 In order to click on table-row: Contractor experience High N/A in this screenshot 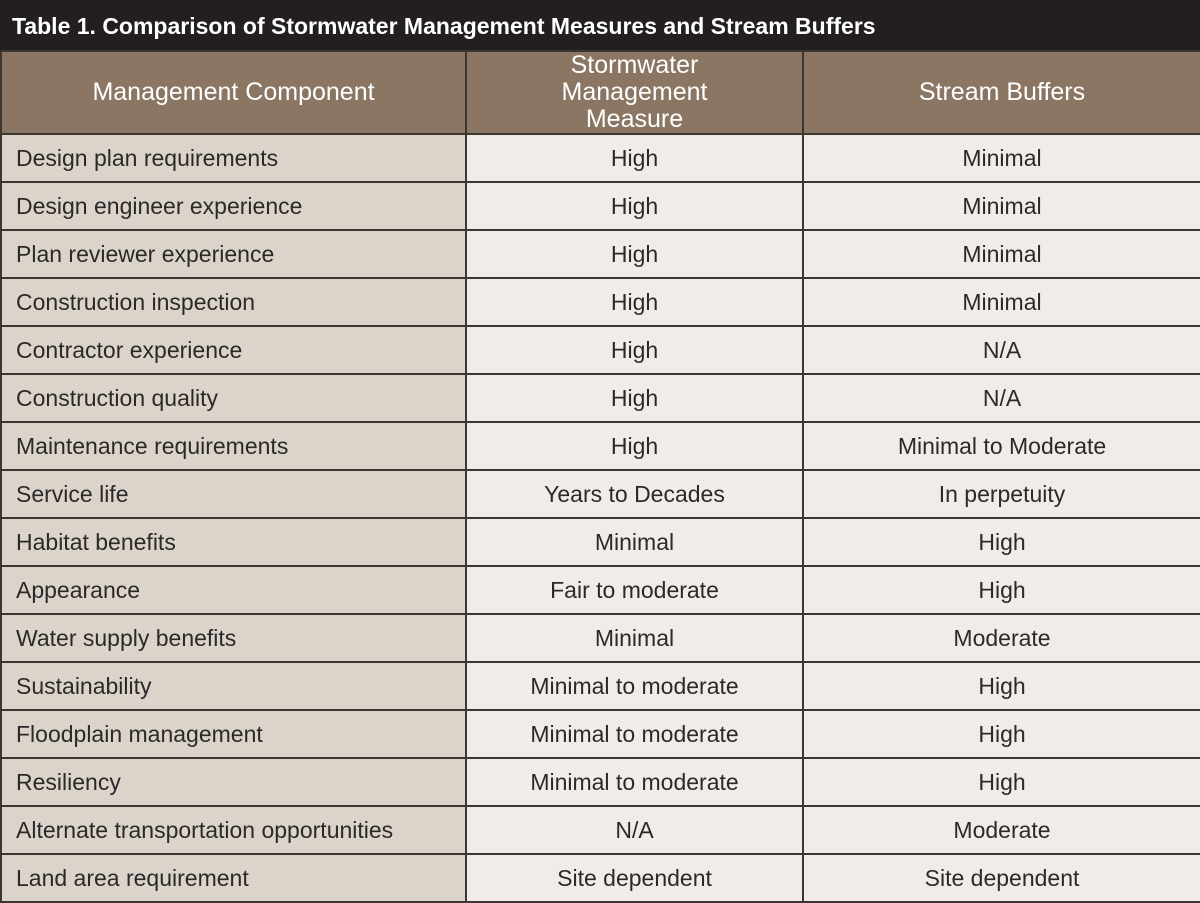, I will do `click(600, 350)`.